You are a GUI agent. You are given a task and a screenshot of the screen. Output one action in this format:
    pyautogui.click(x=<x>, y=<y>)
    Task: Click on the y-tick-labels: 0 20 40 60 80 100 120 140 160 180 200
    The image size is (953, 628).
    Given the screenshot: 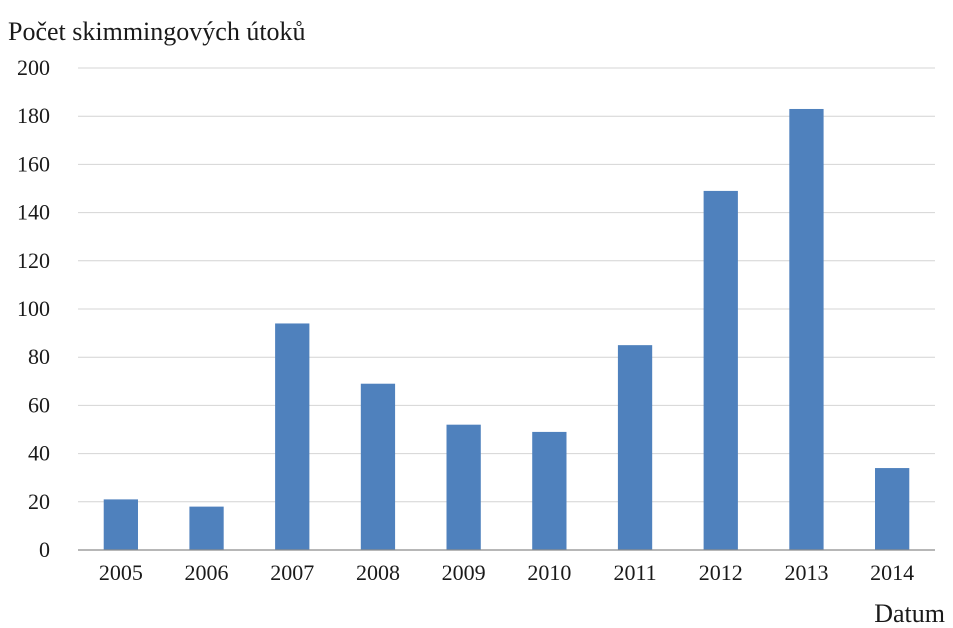 What is the action you would take?
    pyautogui.click(x=33, y=308)
    